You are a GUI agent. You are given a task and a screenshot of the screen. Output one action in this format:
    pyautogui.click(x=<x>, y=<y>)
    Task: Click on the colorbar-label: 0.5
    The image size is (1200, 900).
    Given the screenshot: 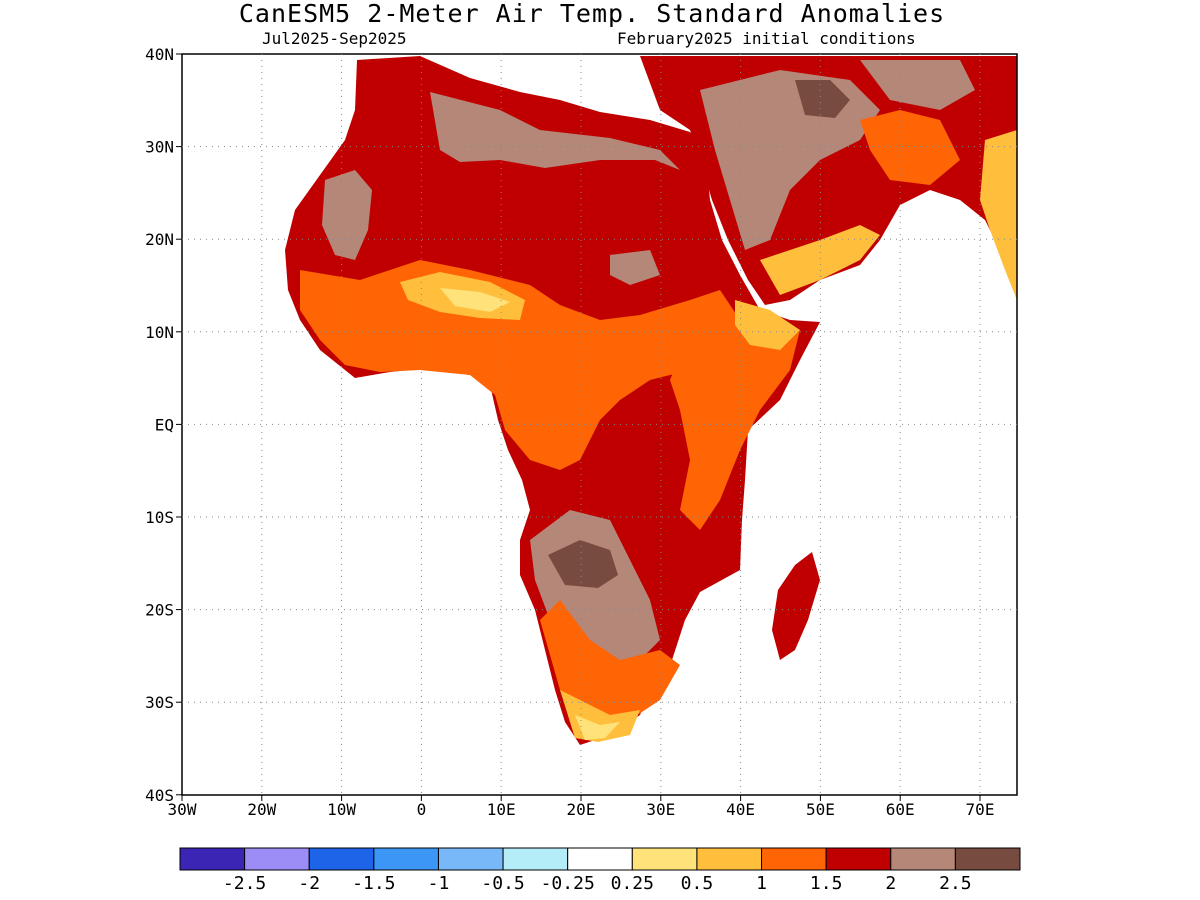 What is the action you would take?
    pyautogui.click(x=697, y=883)
    